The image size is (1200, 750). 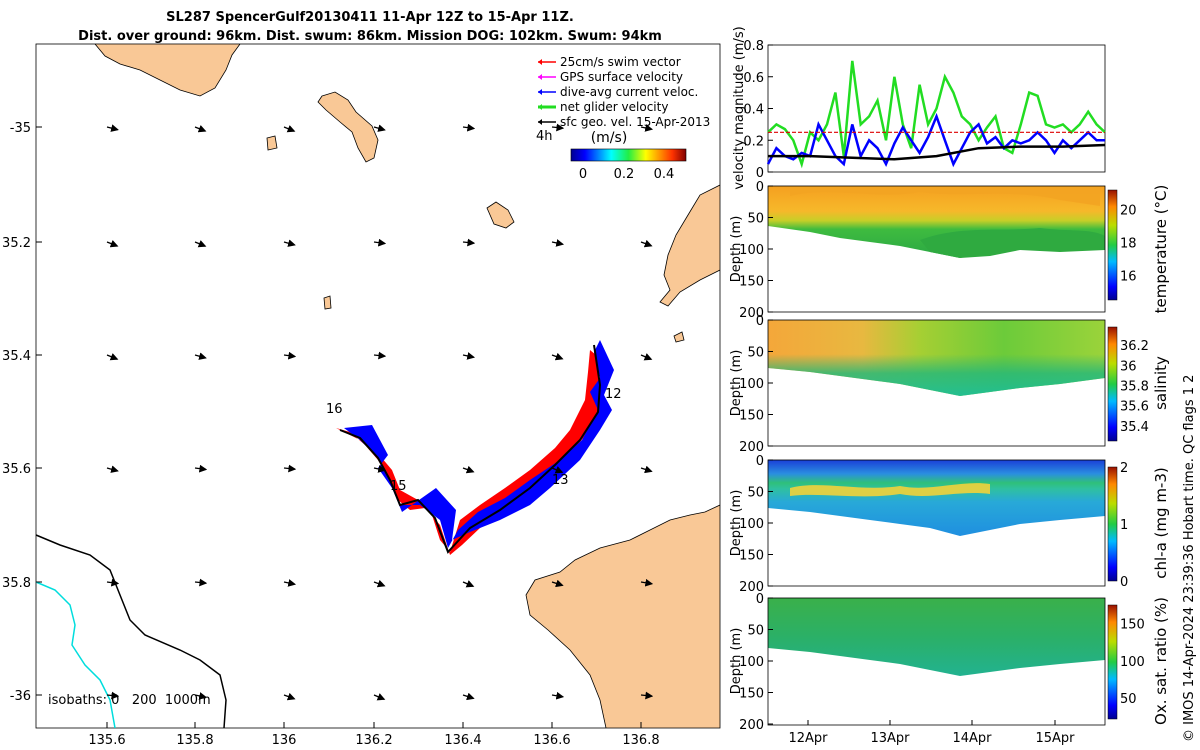 What do you see at coordinates (1161, 522) in the screenshot?
I see `colorbar-label: chl-a (mg m-3)` at bounding box center [1161, 522].